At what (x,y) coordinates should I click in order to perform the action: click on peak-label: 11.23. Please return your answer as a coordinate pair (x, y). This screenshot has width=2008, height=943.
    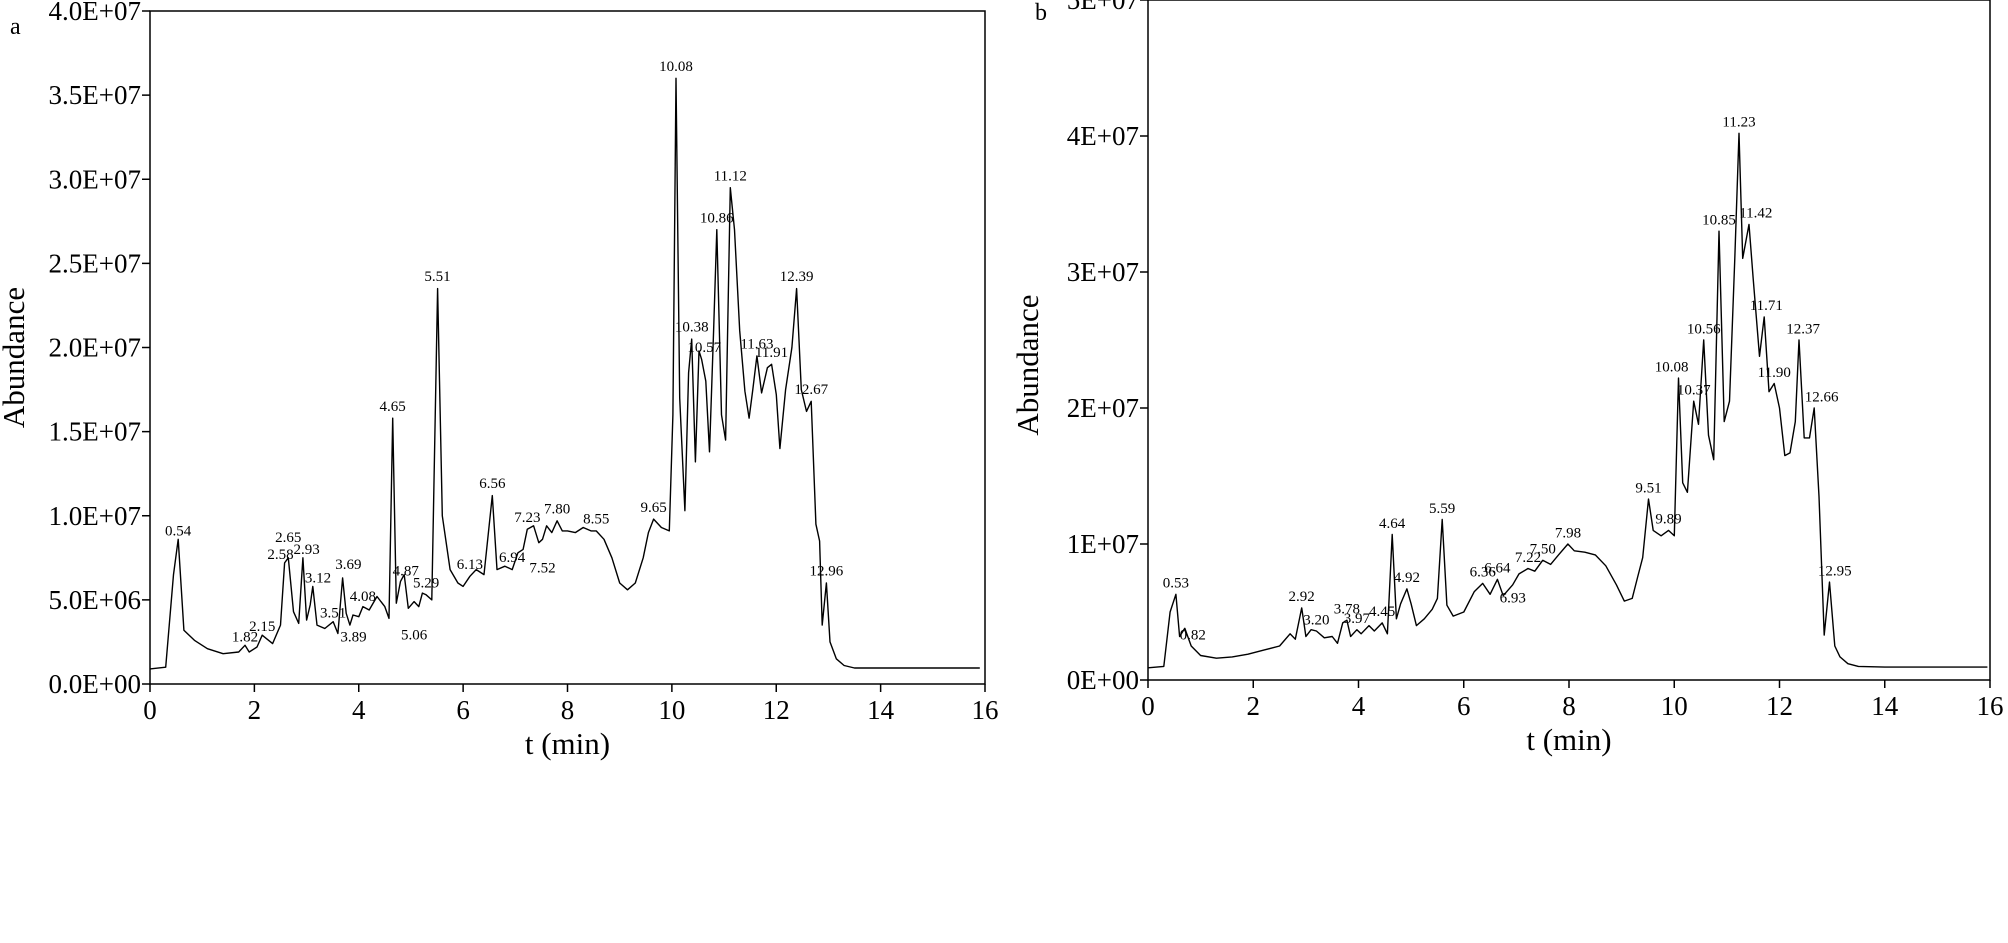
    Looking at the image, I should click on (1738, 123).